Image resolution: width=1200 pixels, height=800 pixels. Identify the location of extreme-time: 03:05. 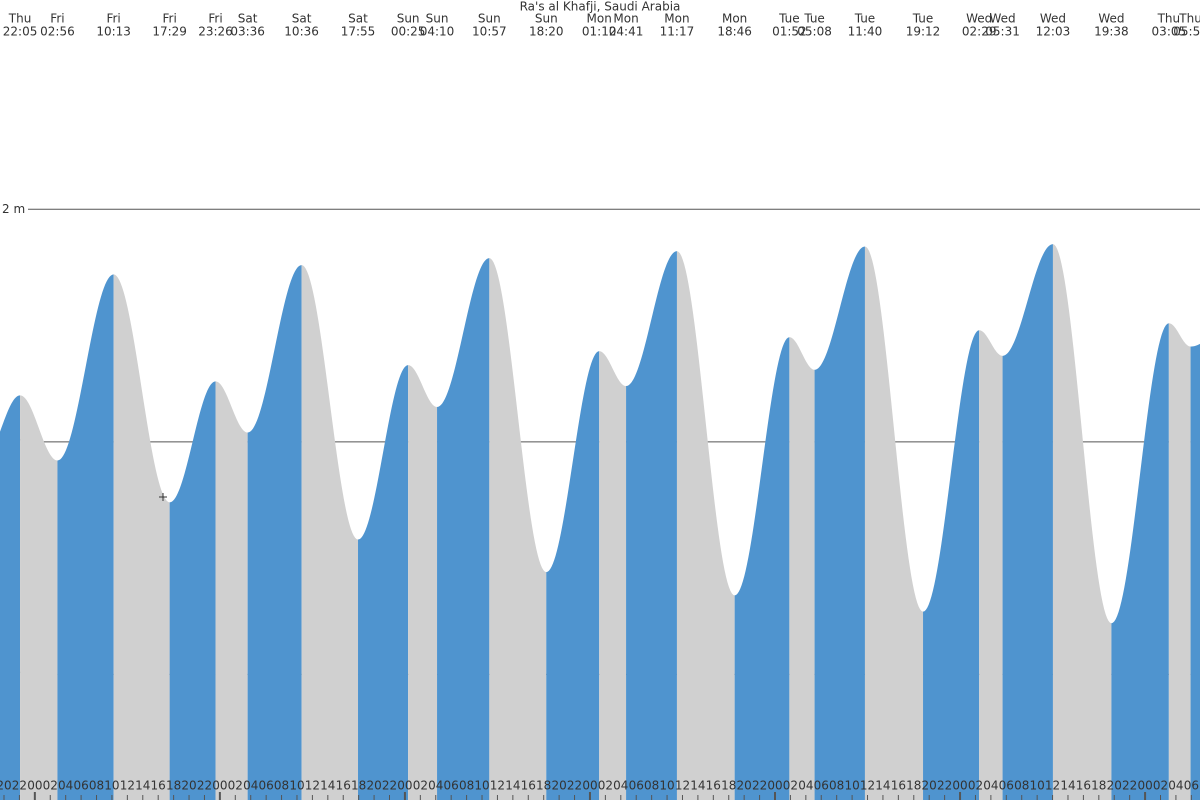
(1169, 32).